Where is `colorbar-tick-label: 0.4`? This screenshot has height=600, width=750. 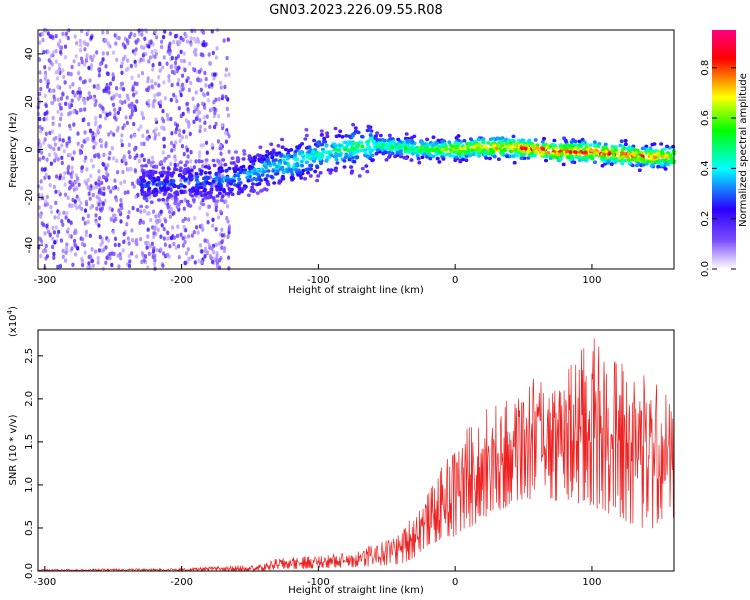 colorbar-tick-label: 0.4 is located at coordinates (705, 168).